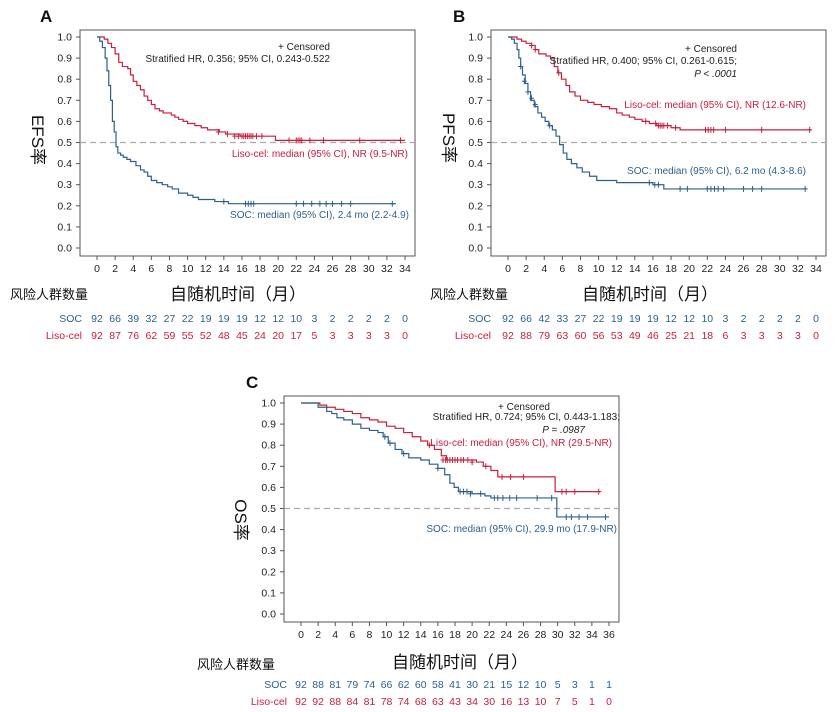 The width and height of the screenshot is (836, 712). I want to click on y-tick-label: 0.6, so click(268, 488).